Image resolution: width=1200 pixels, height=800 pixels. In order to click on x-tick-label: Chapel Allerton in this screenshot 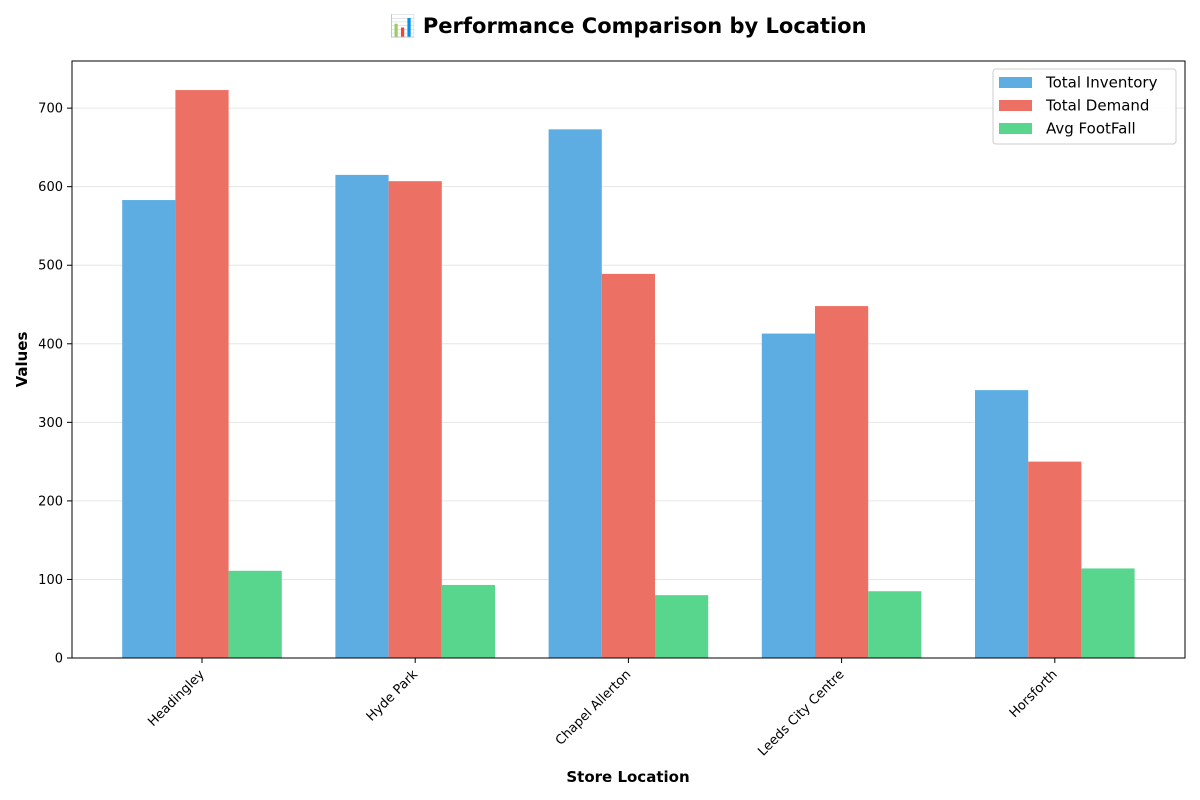, I will do `click(593, 707)`.